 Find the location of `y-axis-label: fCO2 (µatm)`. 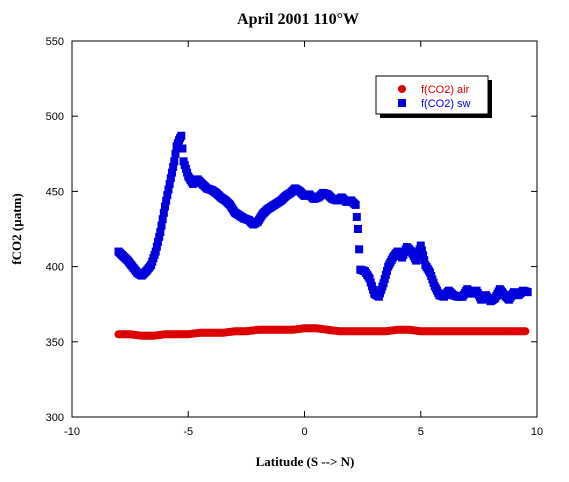

y-axis-label: fCO2 (µatm) is located at coordinates (16, 228).